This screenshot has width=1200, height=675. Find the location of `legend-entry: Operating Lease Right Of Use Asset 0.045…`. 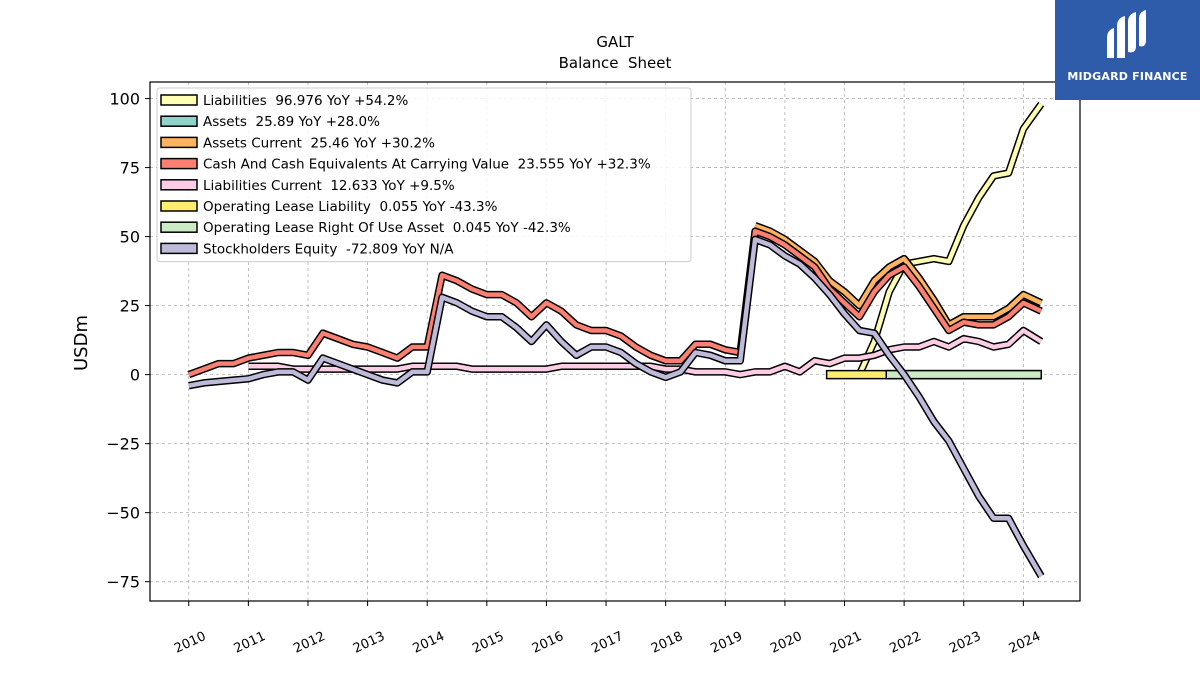

legend-entry: Operating Lease Right Of Use Asset 0.045… is located at coordinates (365, 228).